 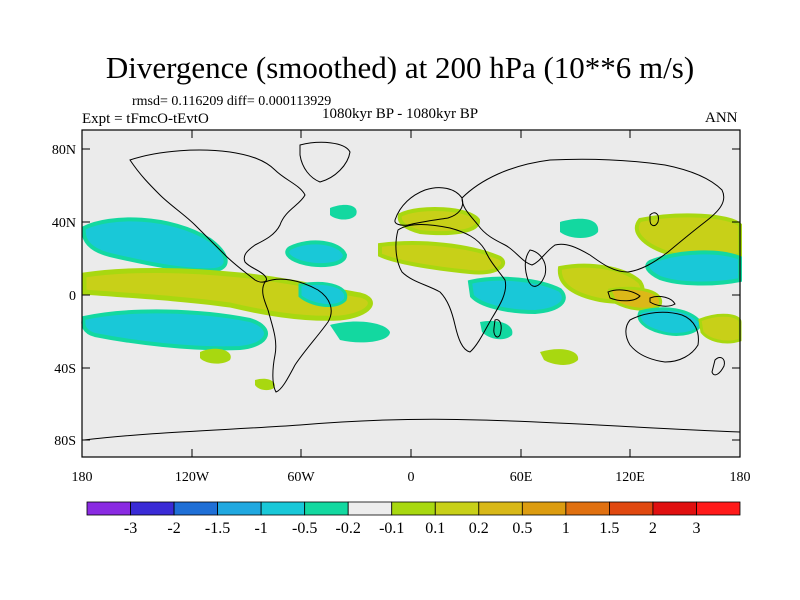 What do you see at coordinates (535, 268) in the screenshot?
I see `coast-india` at bounding box center [535, 268].